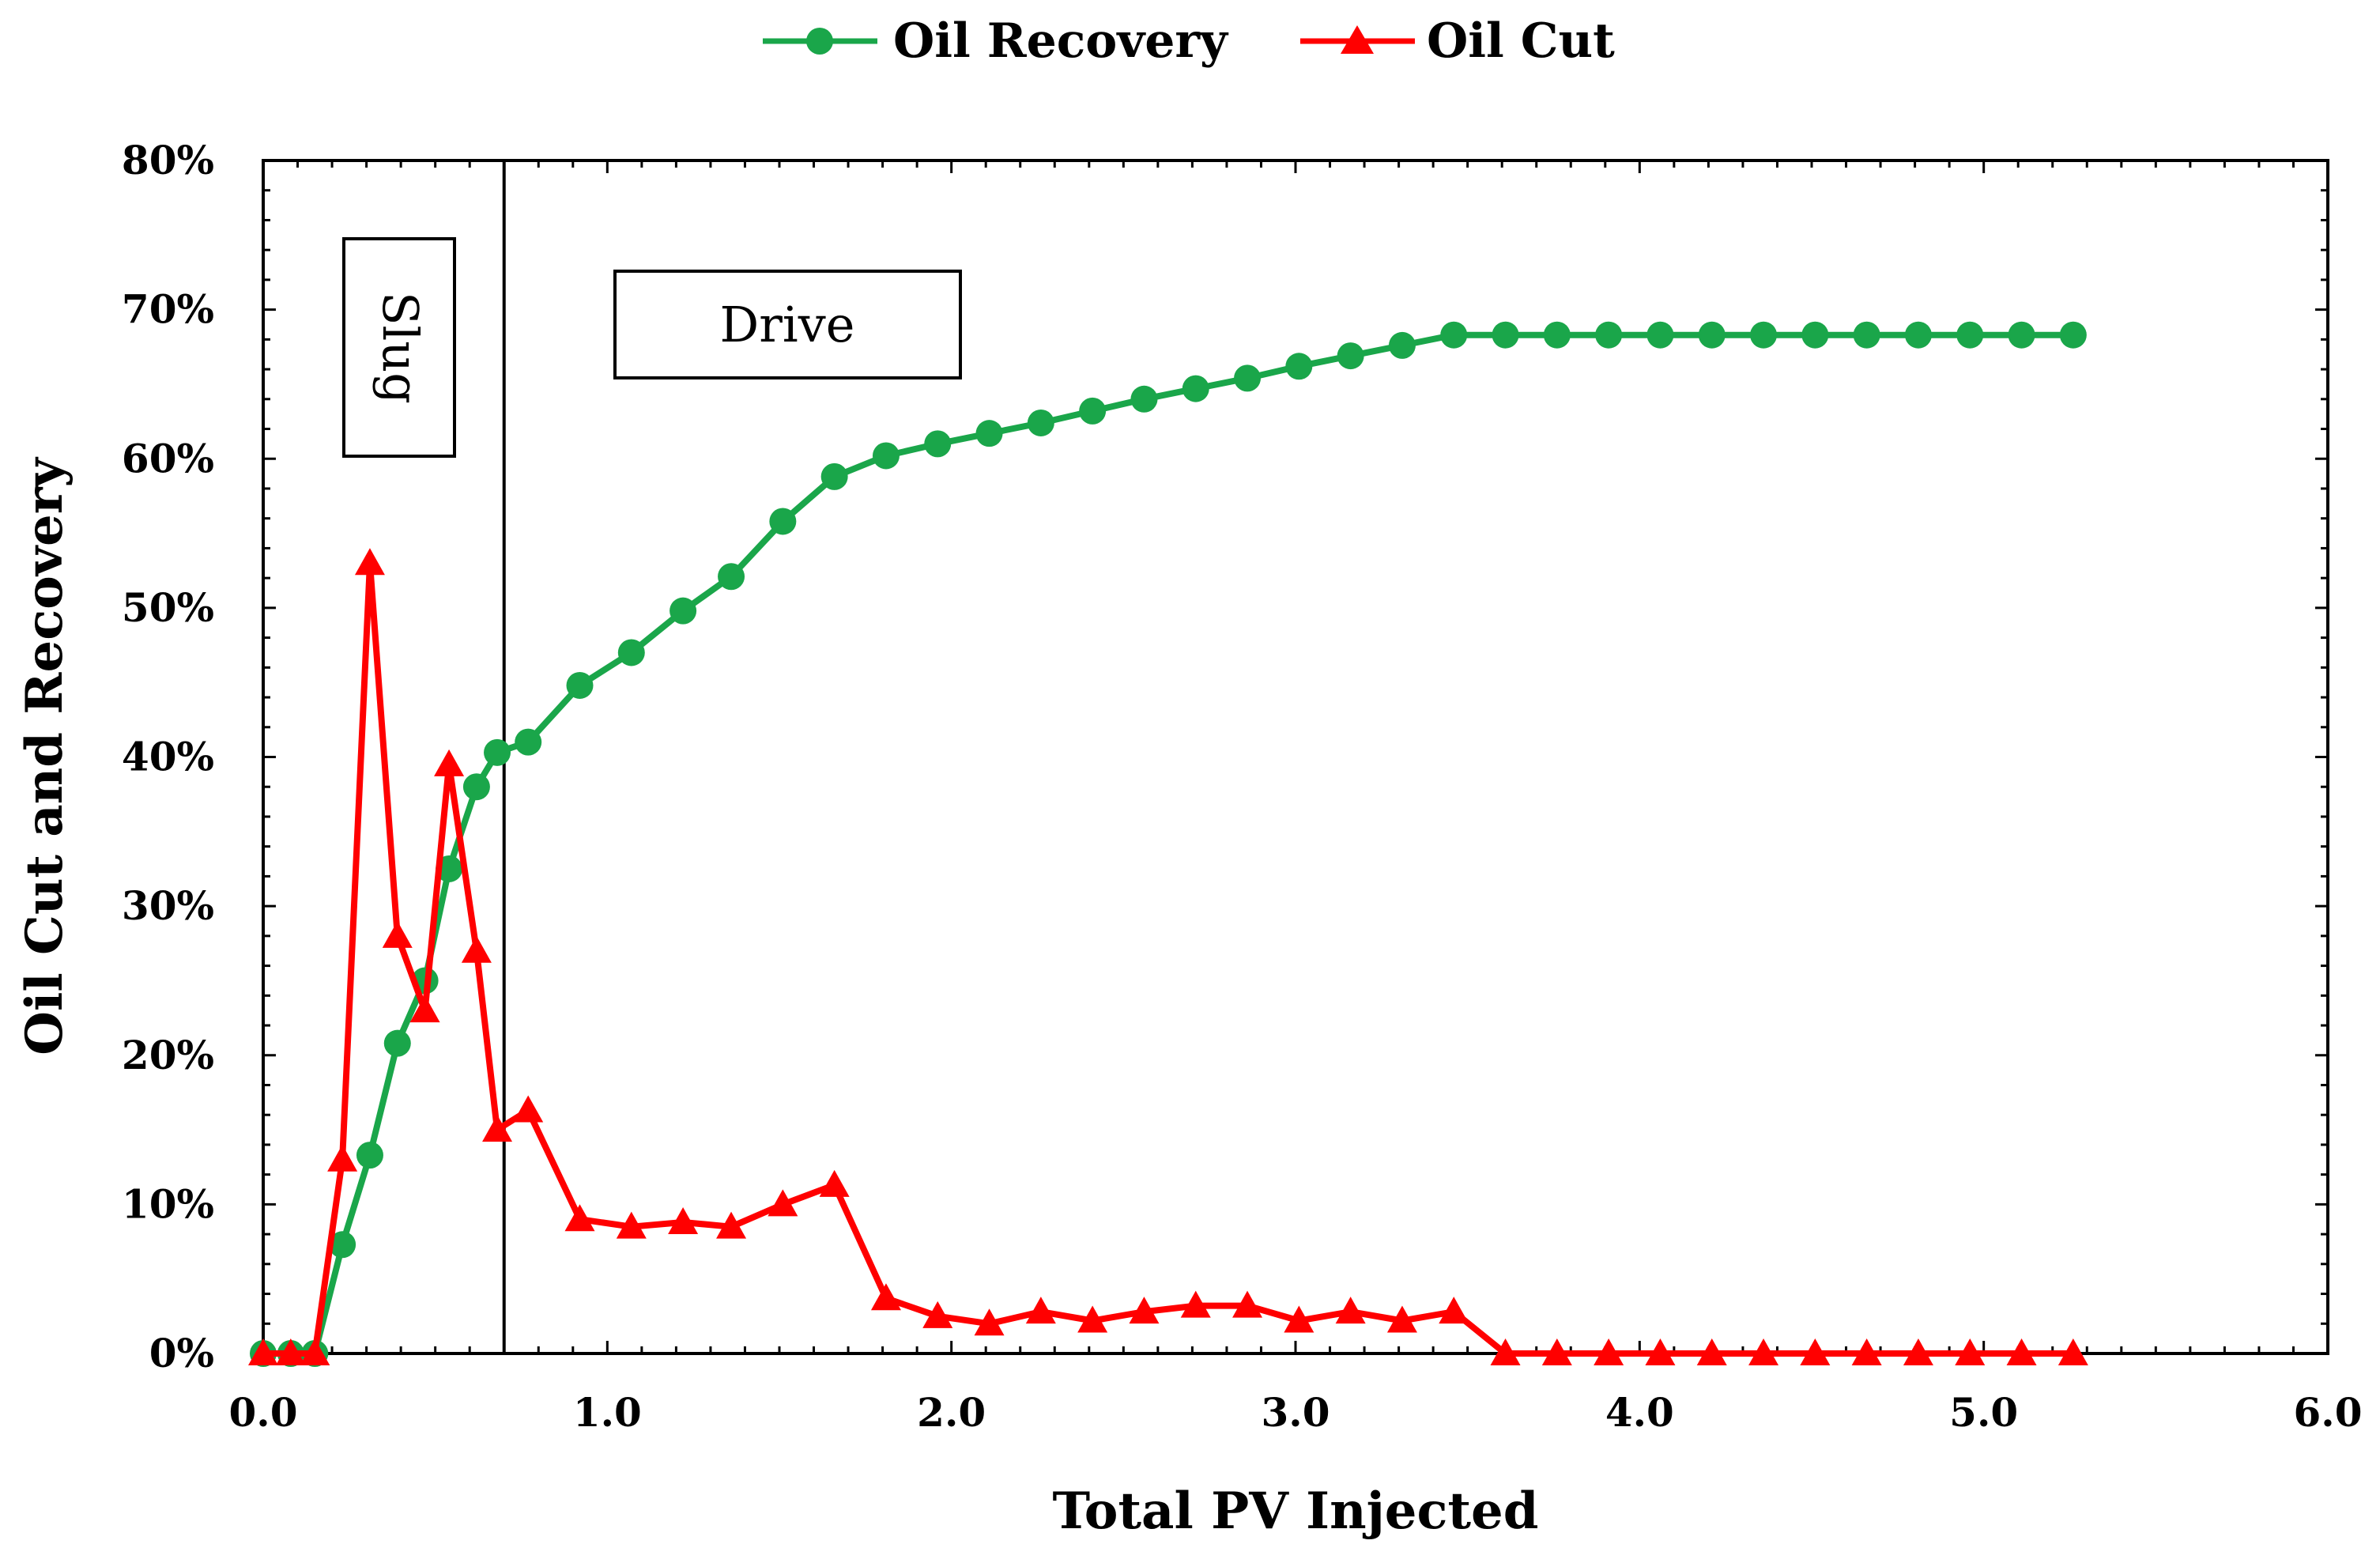 The height and width of the screenshot is (1563, 2380). What do you see at coordinates (819, 42) in the screenshot?
I see `legend-oil-recovery-marker` at bounding box center [819, 42].